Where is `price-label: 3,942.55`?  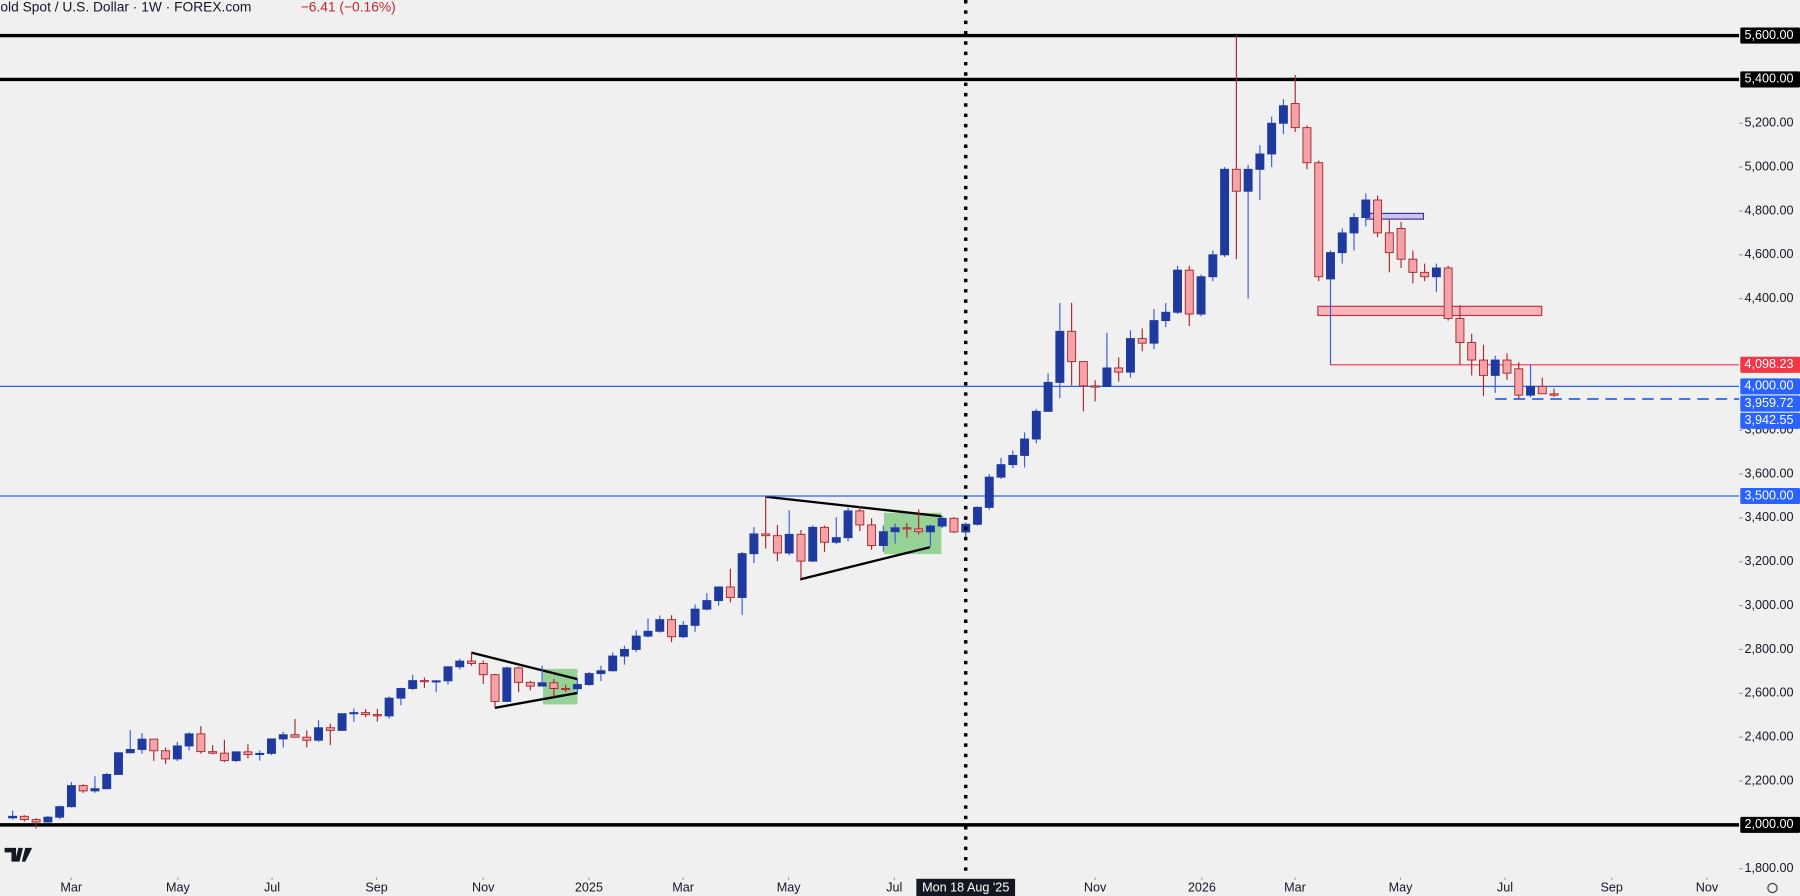
price-label: 3,942.55 is located at coordinates (1770, 420).